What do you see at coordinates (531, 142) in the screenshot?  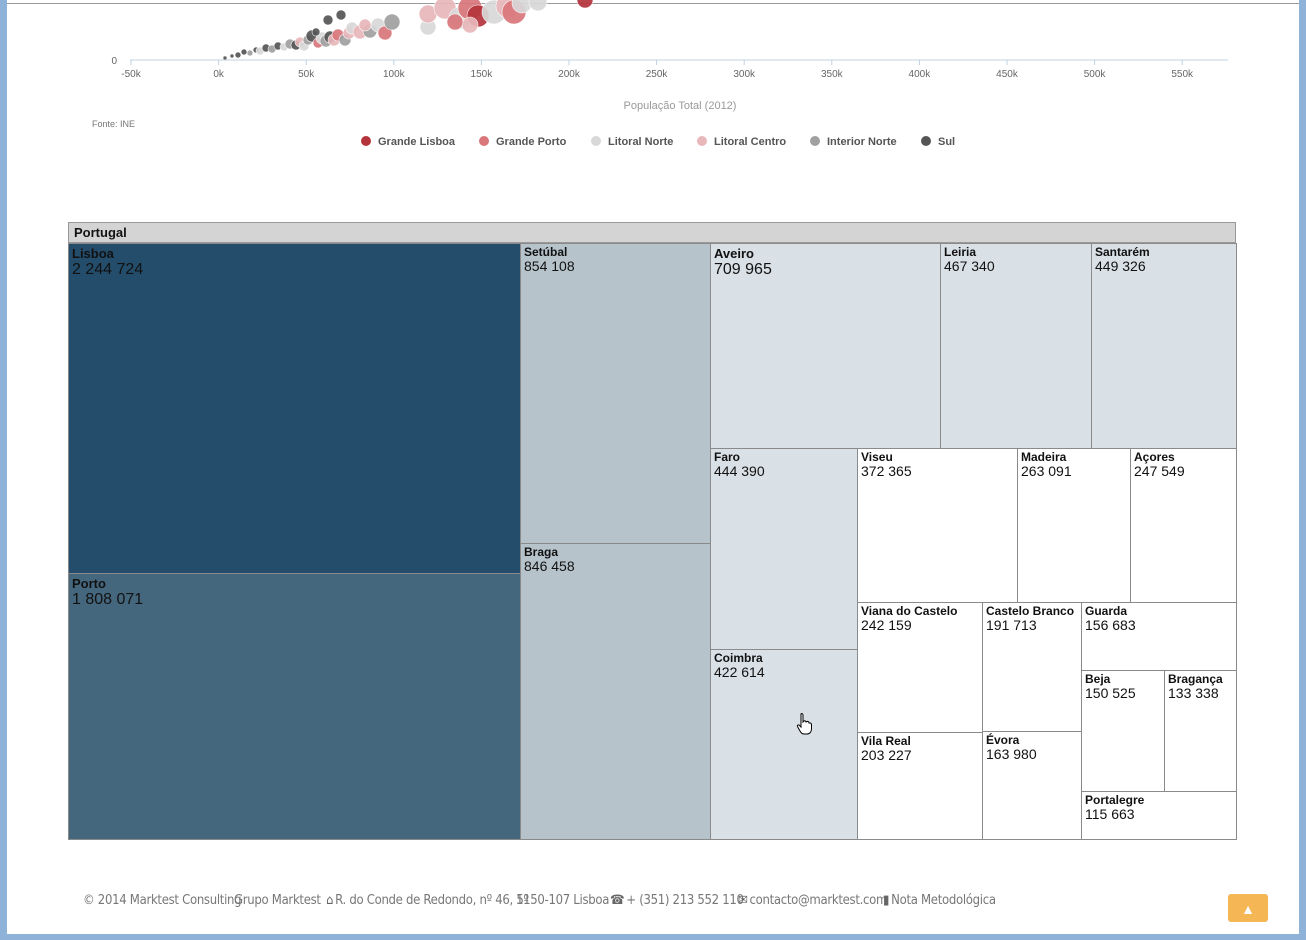 I see `legend-label: Grande Porto` at bounding box center [531, 142].